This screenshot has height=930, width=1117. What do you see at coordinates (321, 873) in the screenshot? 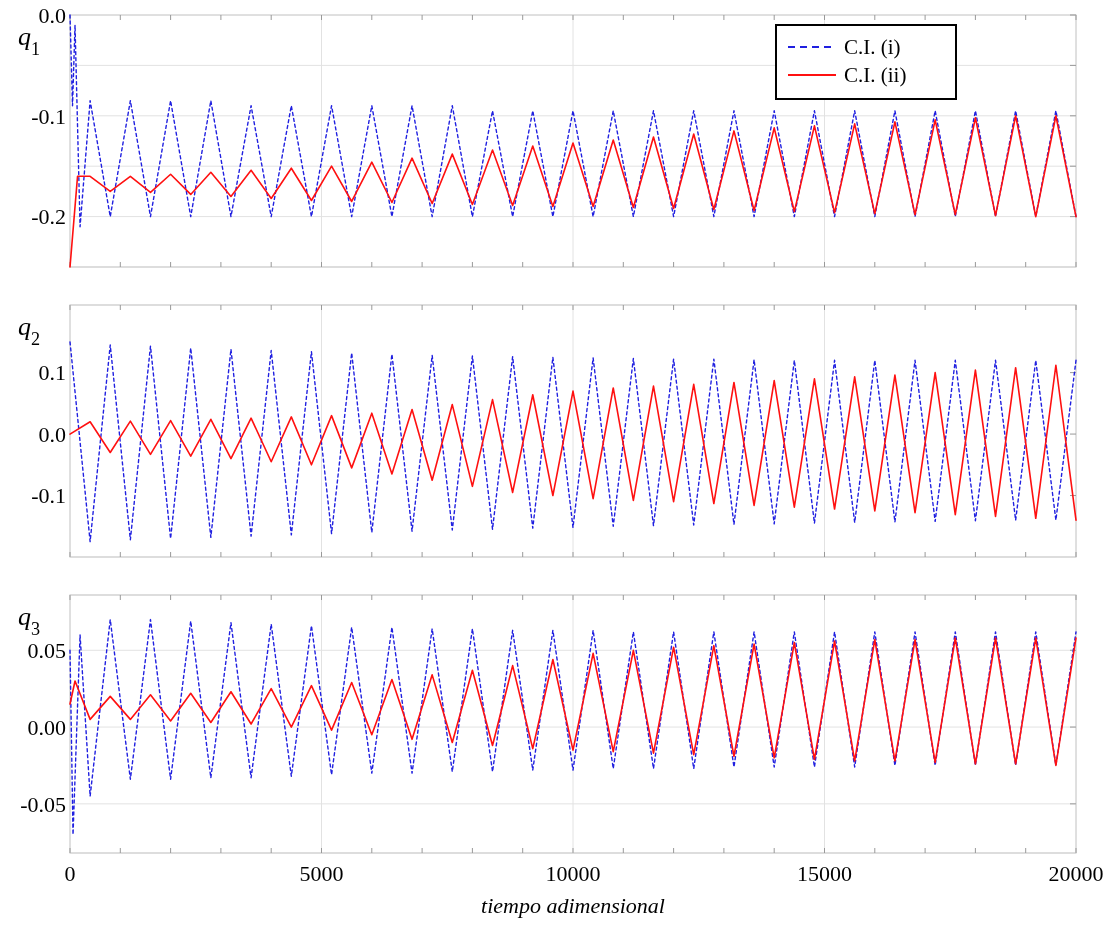
I see `x-tick-label: 5000` at bounding box center [321, 873].